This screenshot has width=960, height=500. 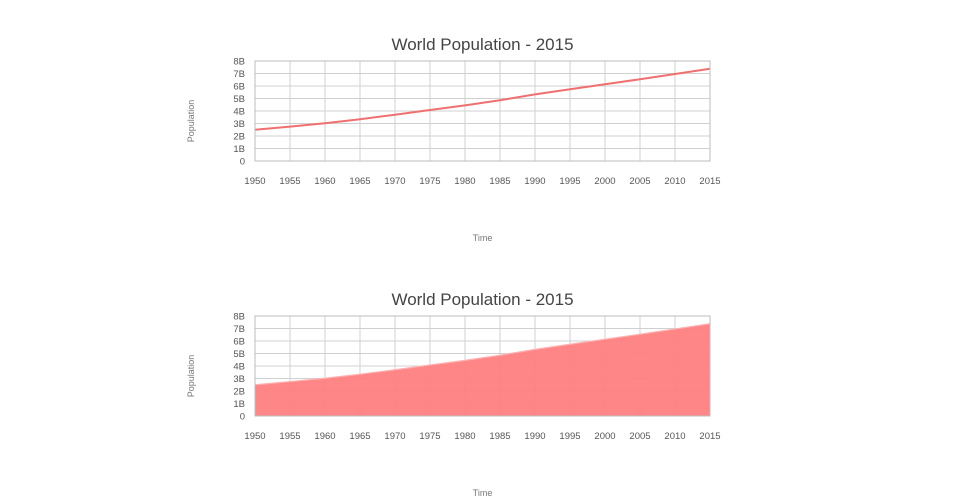 I want to click on population-area-edge, so click(x=482, y=354).